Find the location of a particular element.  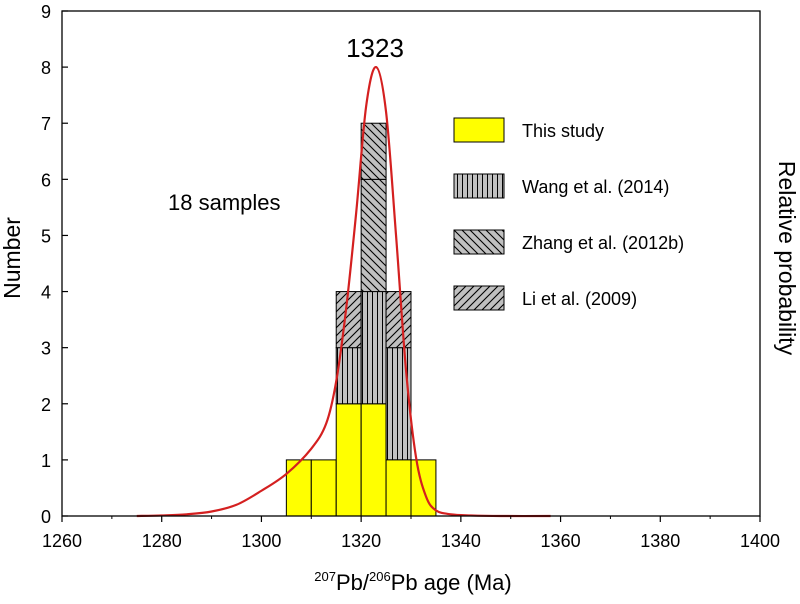

y-tick-label: 4 is located at coordinates (46, 293).